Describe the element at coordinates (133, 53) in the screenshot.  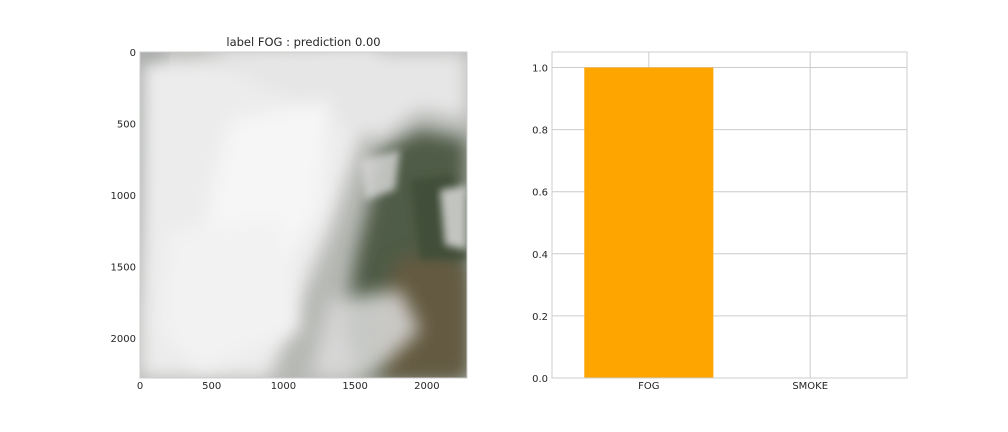
I see `image-y-tick-label: 0` at that location.